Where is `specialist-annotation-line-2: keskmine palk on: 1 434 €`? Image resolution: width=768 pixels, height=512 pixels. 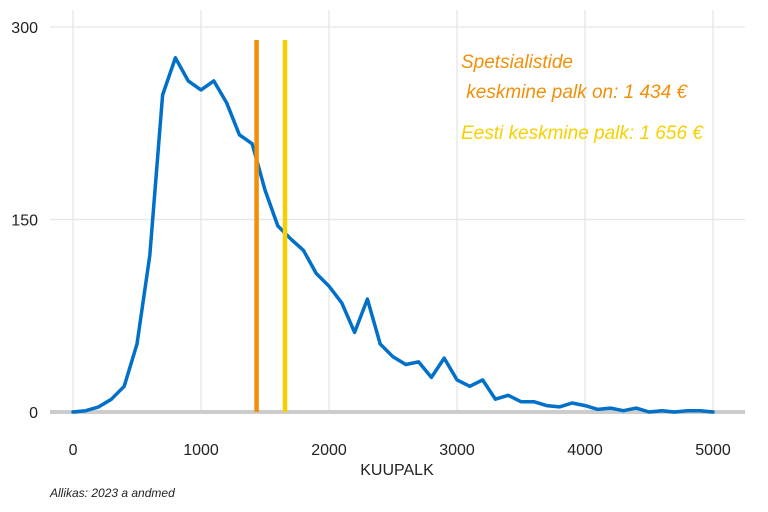 specialist-annotation-line-2: keskmine palk on: 1 434 € is located at coordinates (574, 92).